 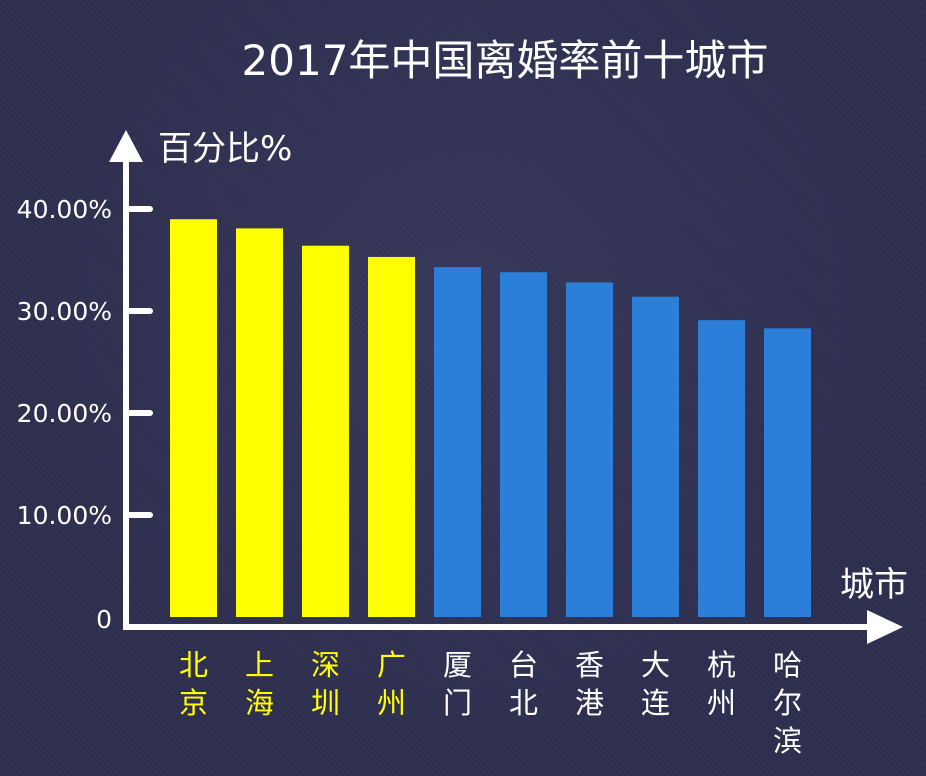 I want to click on y-tick-label: 30.00%, so click(x=64, y=311).